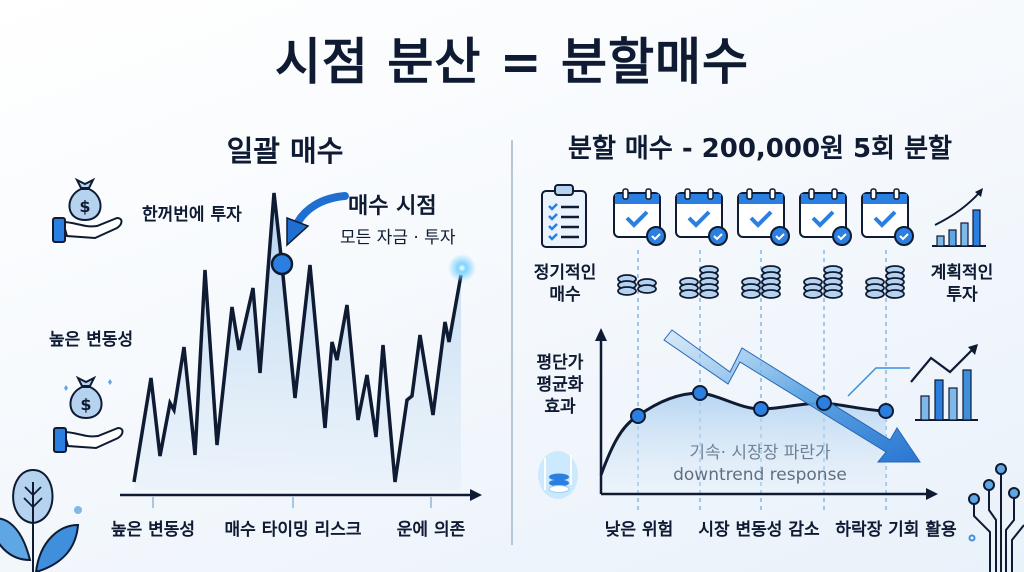 The width and height of the screenshot is (1024, 572). Describe the element at coordinates (91, 340) in the screenshot. I see `high-volatility-label: 높은 변동성` at that location.